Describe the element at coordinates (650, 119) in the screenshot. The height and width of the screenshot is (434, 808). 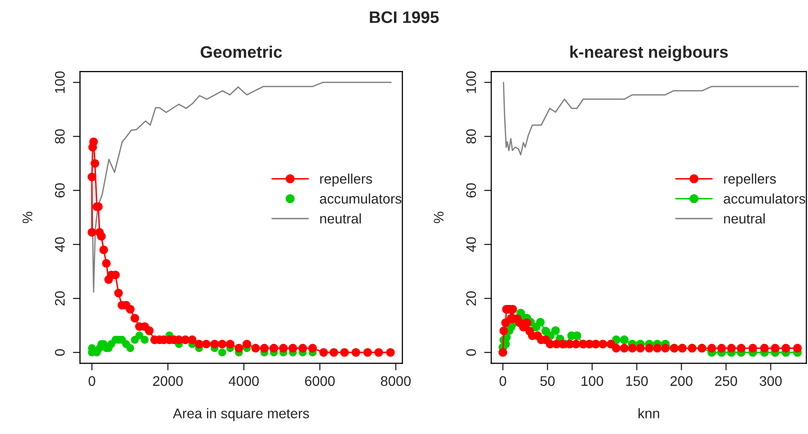
I see `line-series` at that location.